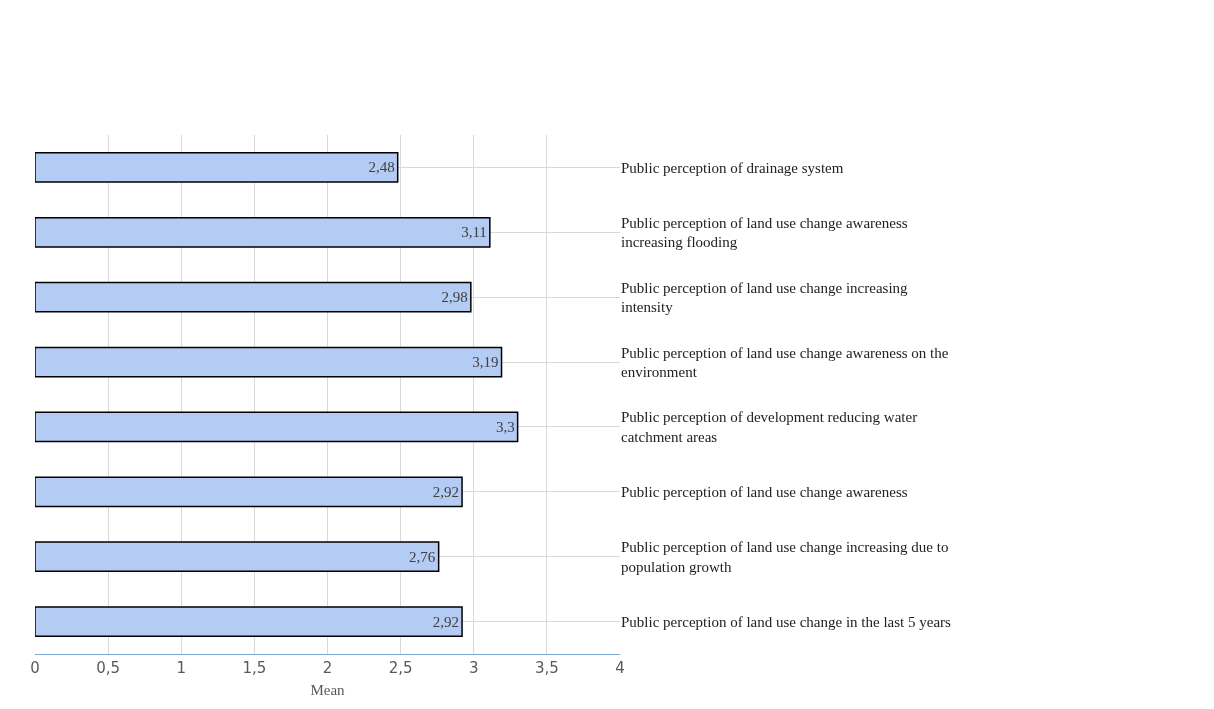 This screenshot has width=1214, height=709. Describe the element at coordinates (473, 668) in the screenshot. I see `x-tick-label: 3` at that location.